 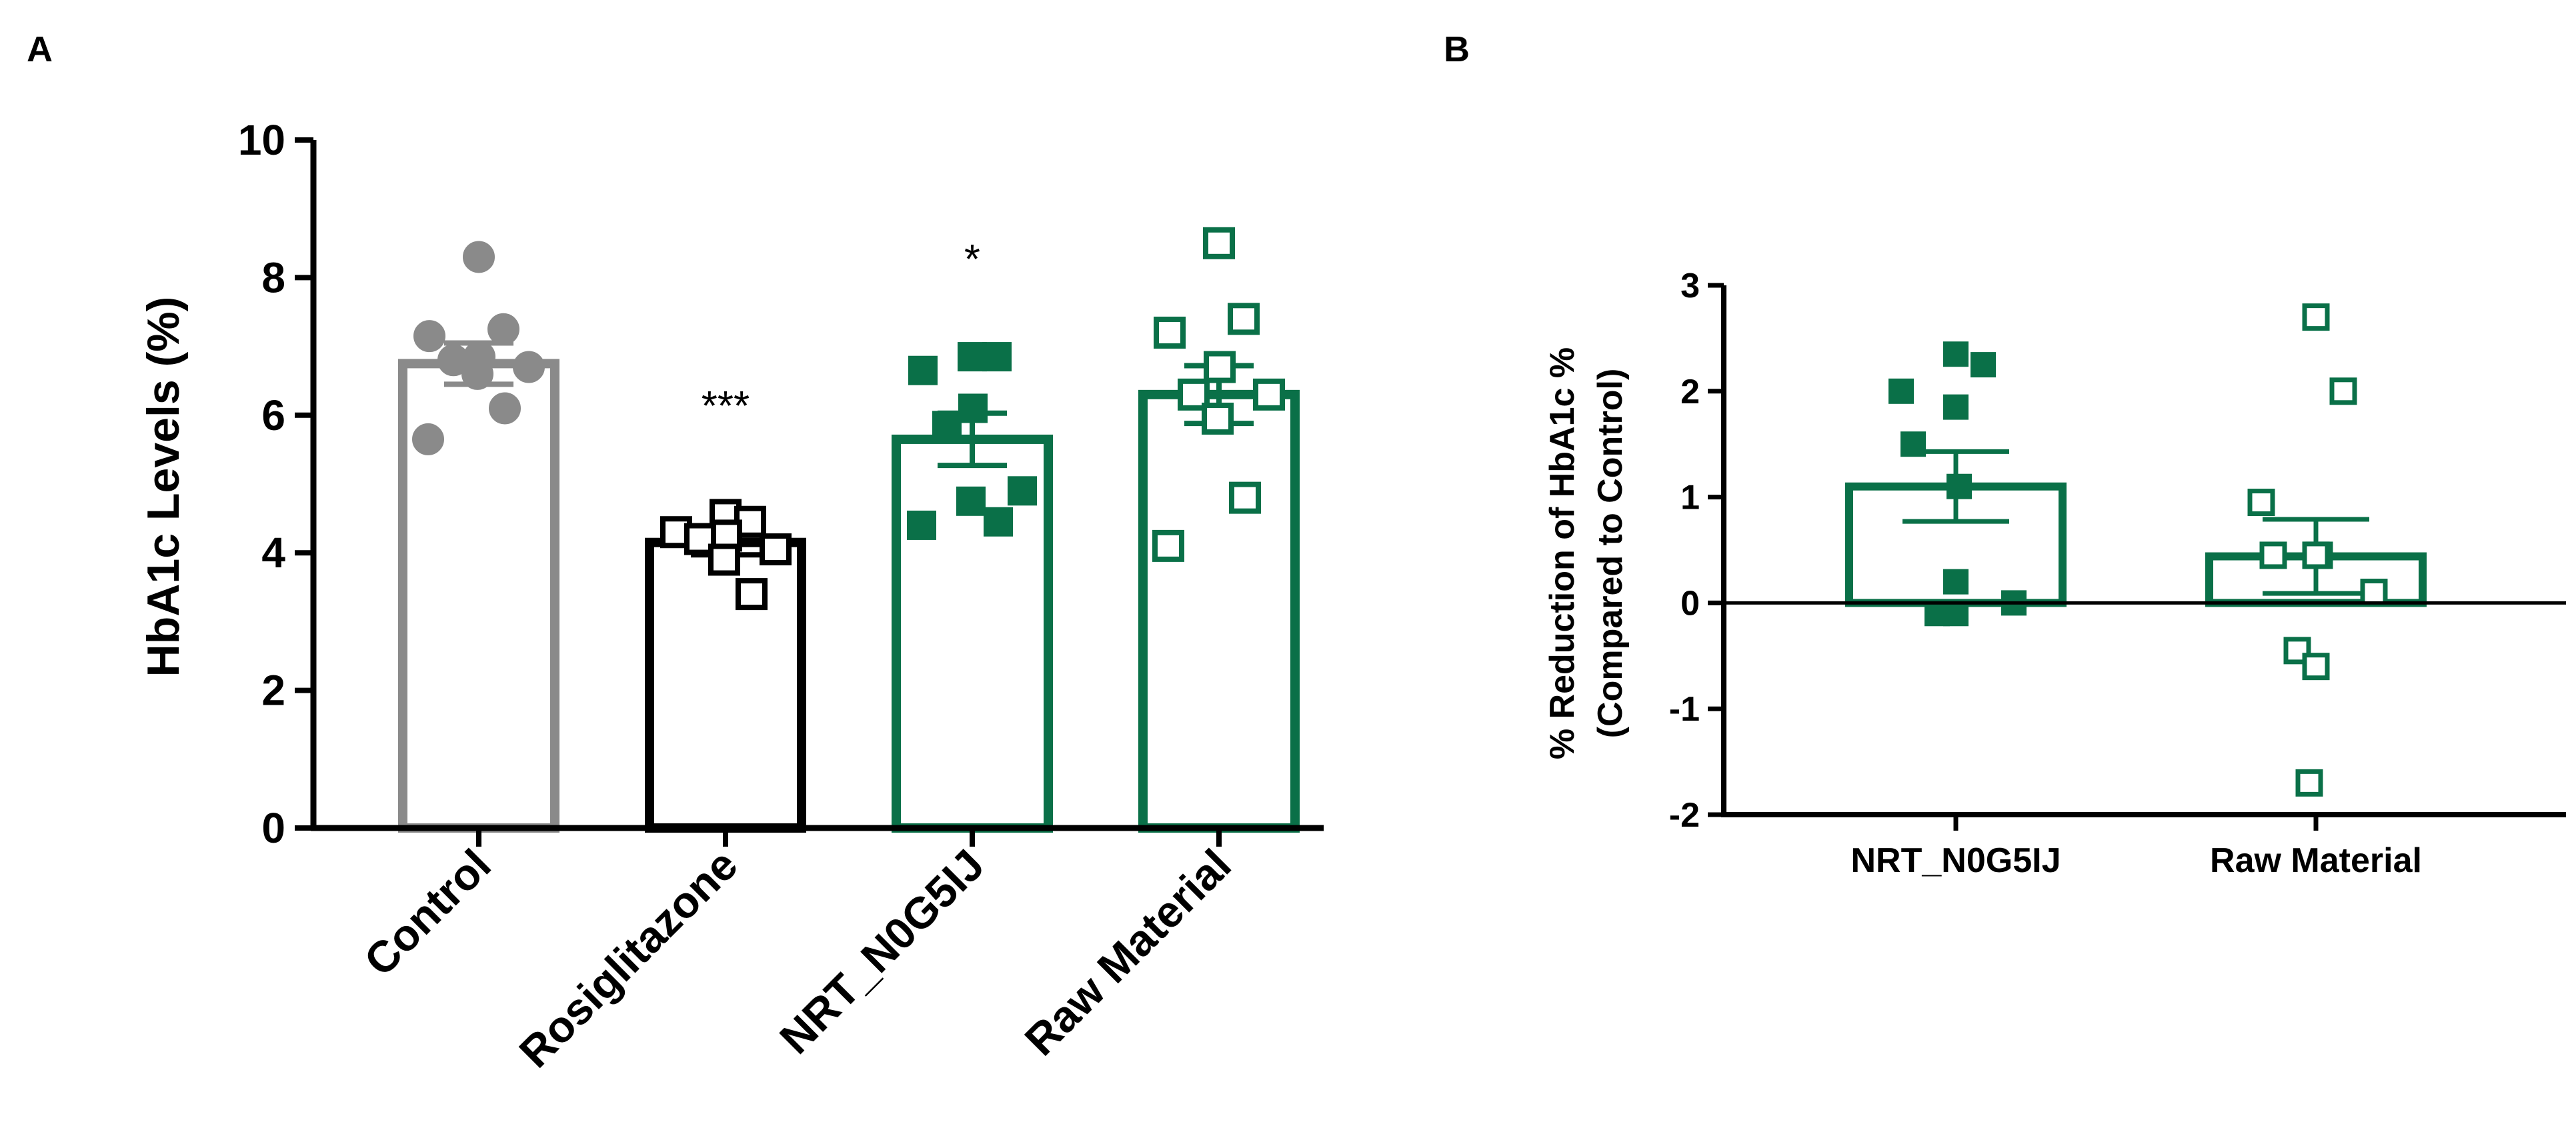 I want to click on y-tick-label-4: 8, so click(x=273, y=277).